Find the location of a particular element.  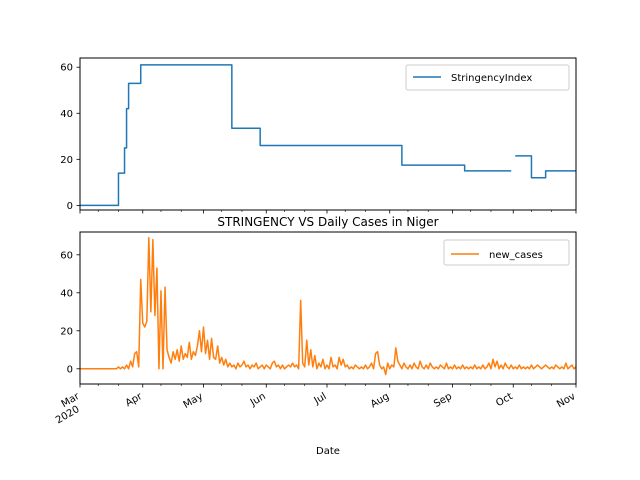

stringency-y-ticks: 0 20 40 60 is located at coordinates (70, 137).